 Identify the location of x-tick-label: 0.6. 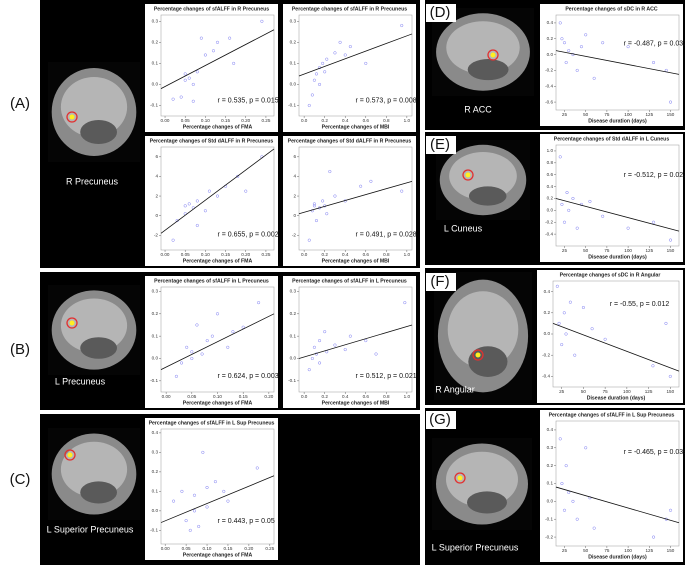
(366, 254).